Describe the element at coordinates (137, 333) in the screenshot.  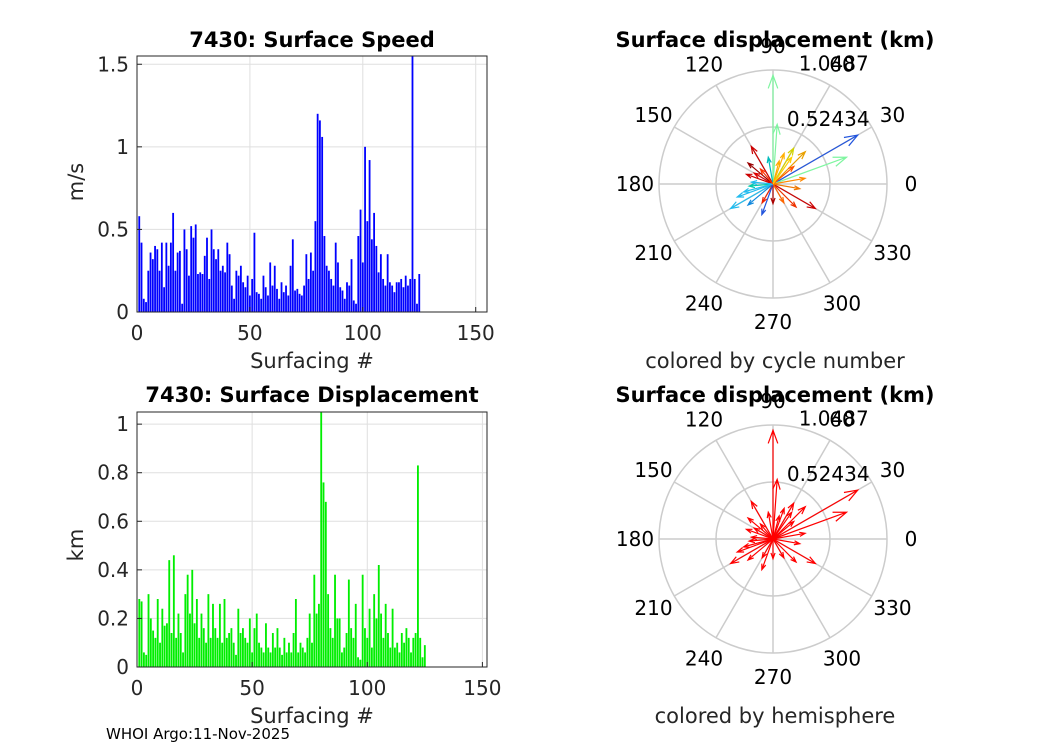
I see `speed-xtick-label: 0` at that location.